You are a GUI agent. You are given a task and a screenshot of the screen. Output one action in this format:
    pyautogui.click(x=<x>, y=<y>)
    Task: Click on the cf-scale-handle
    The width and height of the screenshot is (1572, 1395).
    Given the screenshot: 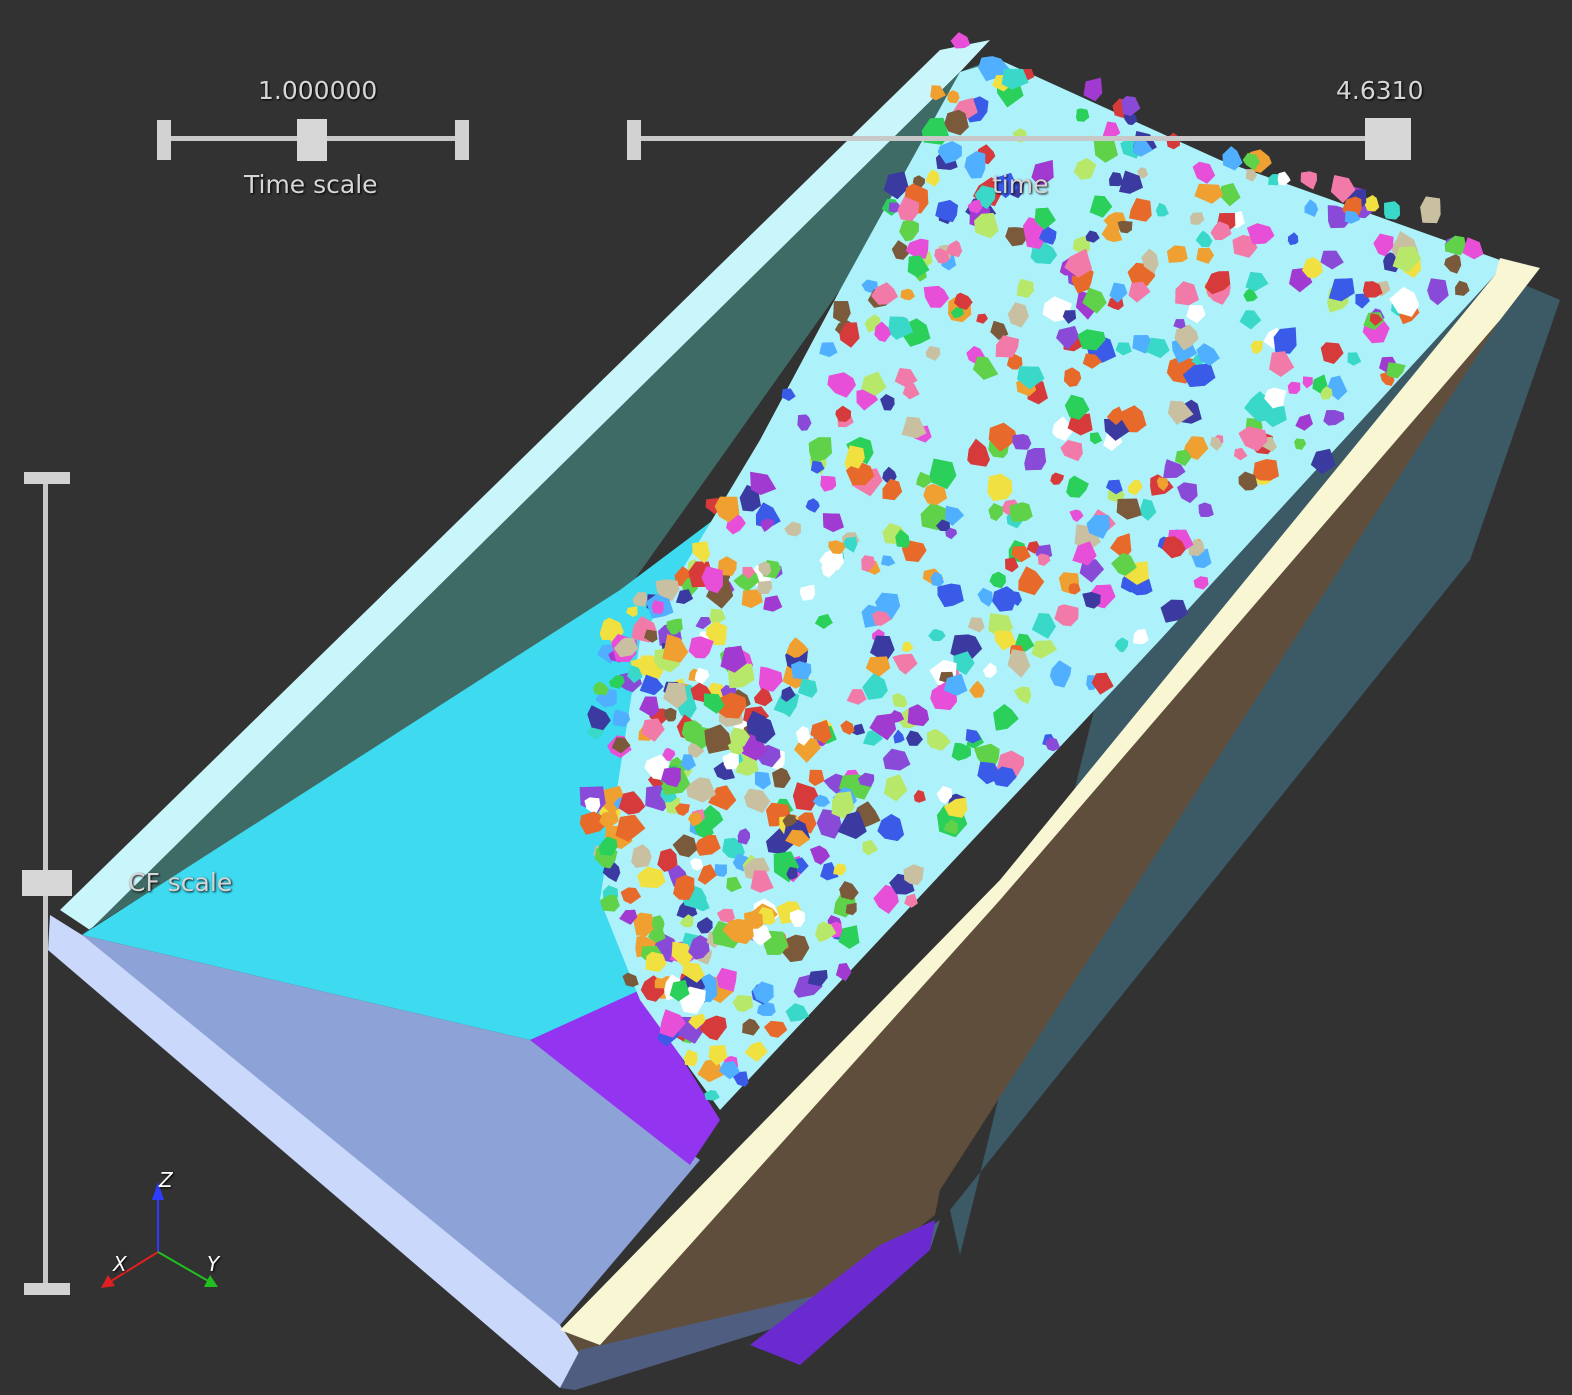 What is the action you would take?
    pyautogui.click(x=47, y=883)
    